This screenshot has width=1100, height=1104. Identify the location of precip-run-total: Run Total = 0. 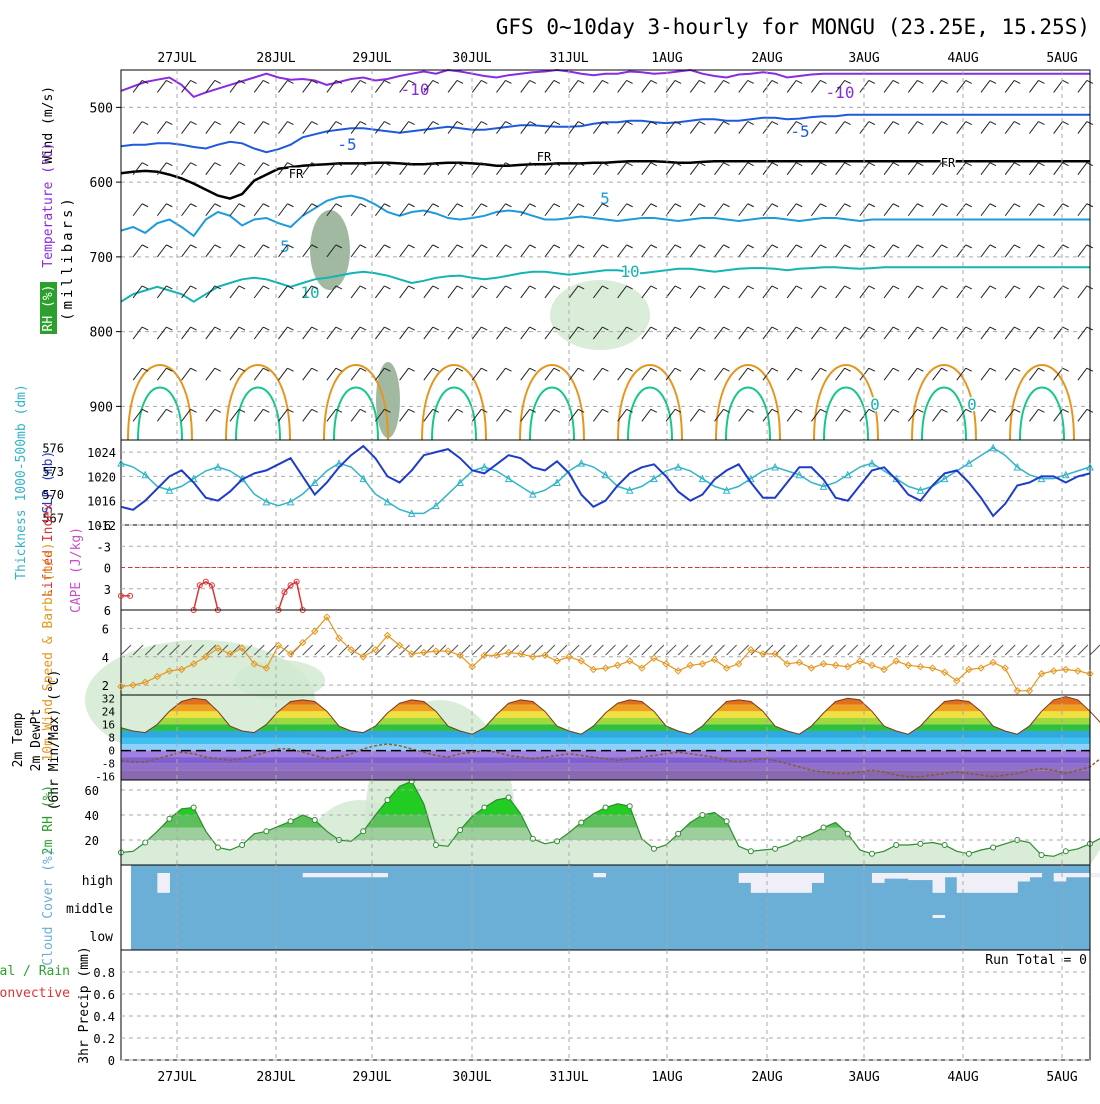
(1036, 960).